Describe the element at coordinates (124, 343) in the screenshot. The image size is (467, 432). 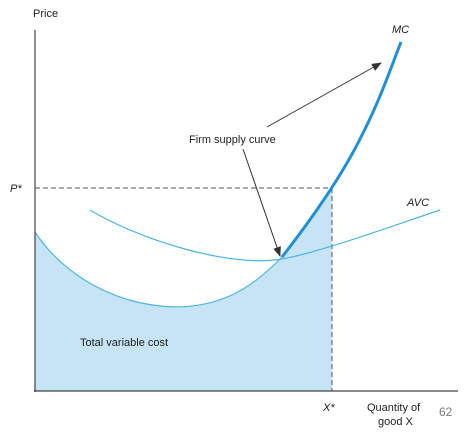
I see `shaded-area-label: Total variable cost` at that location.